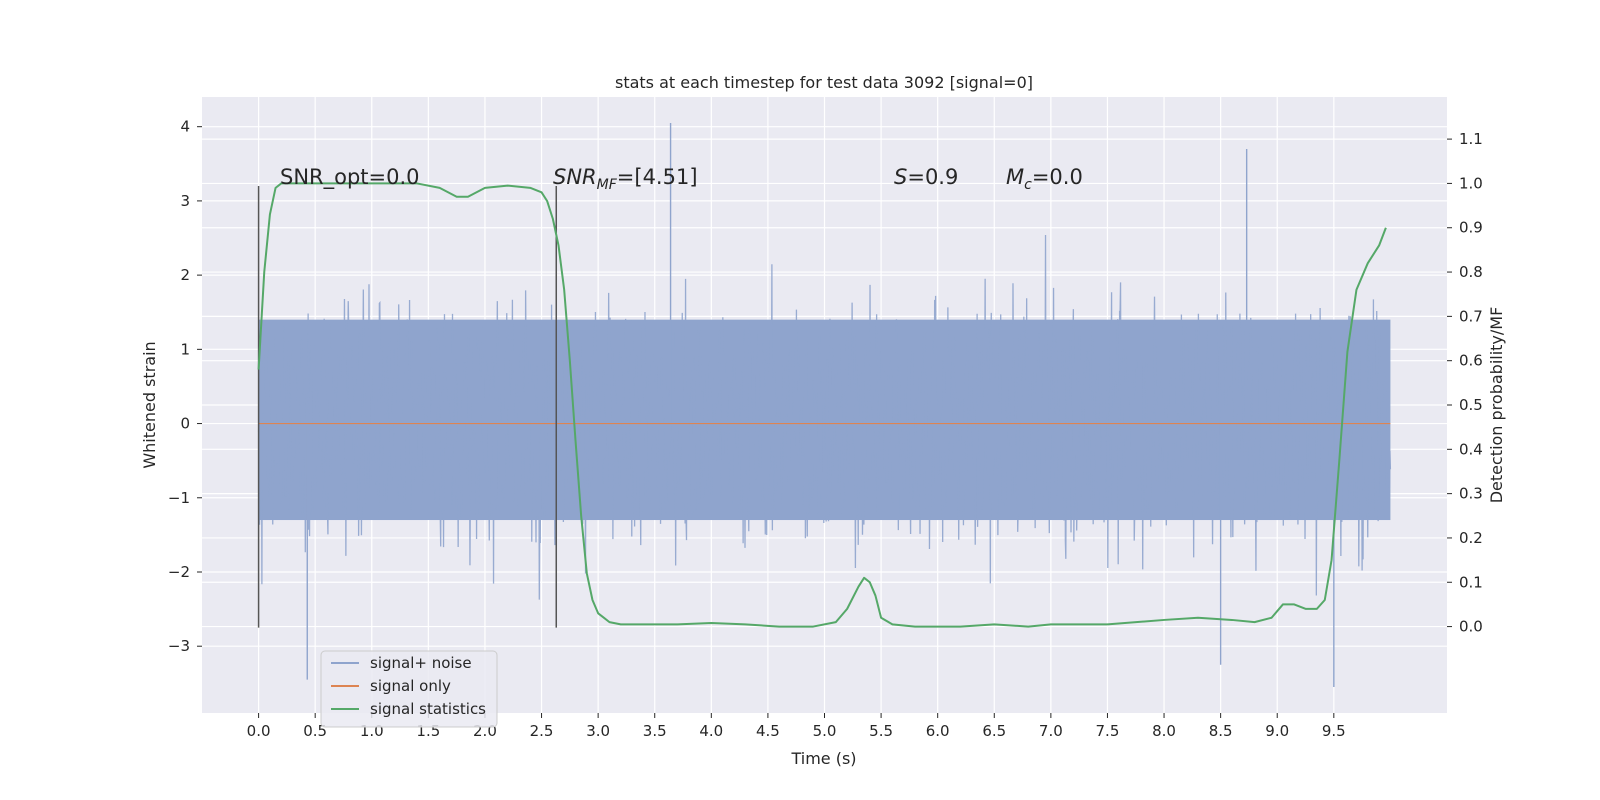  What do you see at coordinates (1471, 494) in the screenshot?
I see `y-right-tick-label: 0.3` at bounding box center [1471, 494].